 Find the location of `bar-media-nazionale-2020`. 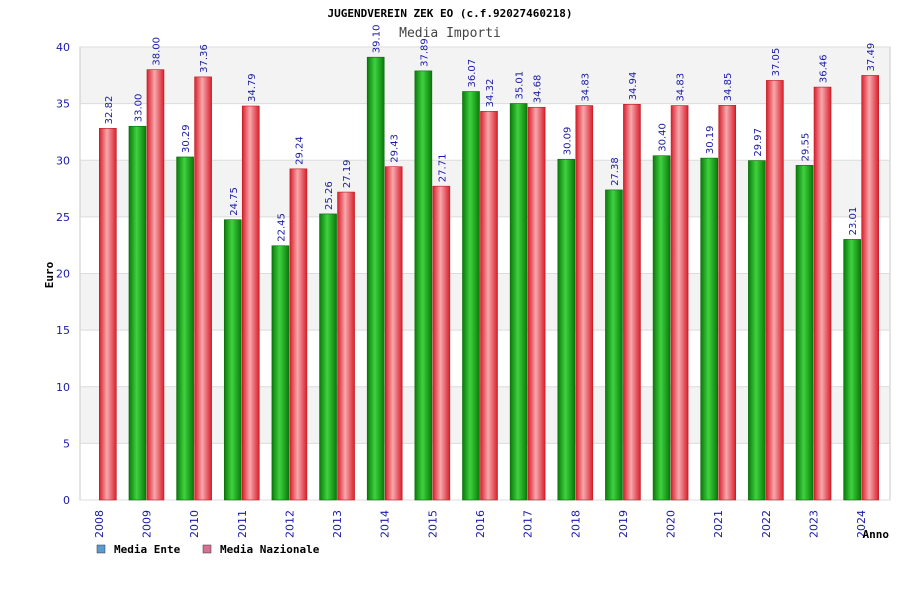

bar-media-nazionale-2020 is located at coordinates (679, 303).